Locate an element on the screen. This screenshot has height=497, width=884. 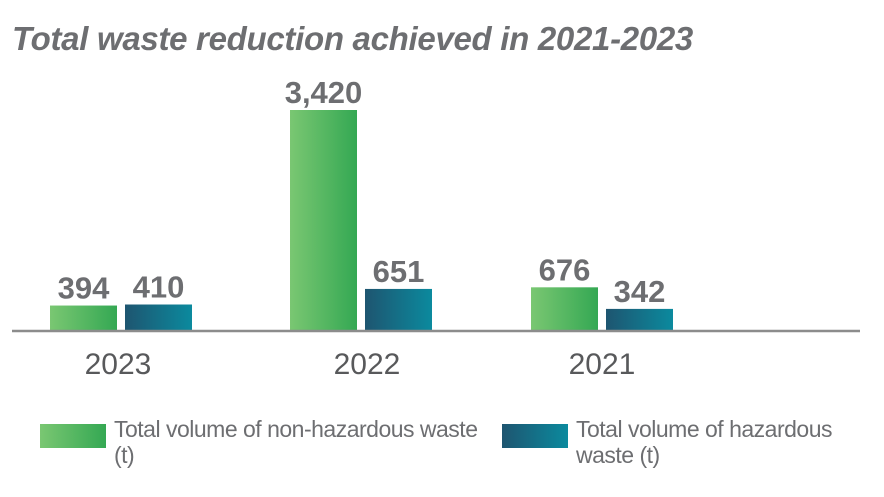
bar-non-hazardous-2023 is located at coordinates (83, 318).